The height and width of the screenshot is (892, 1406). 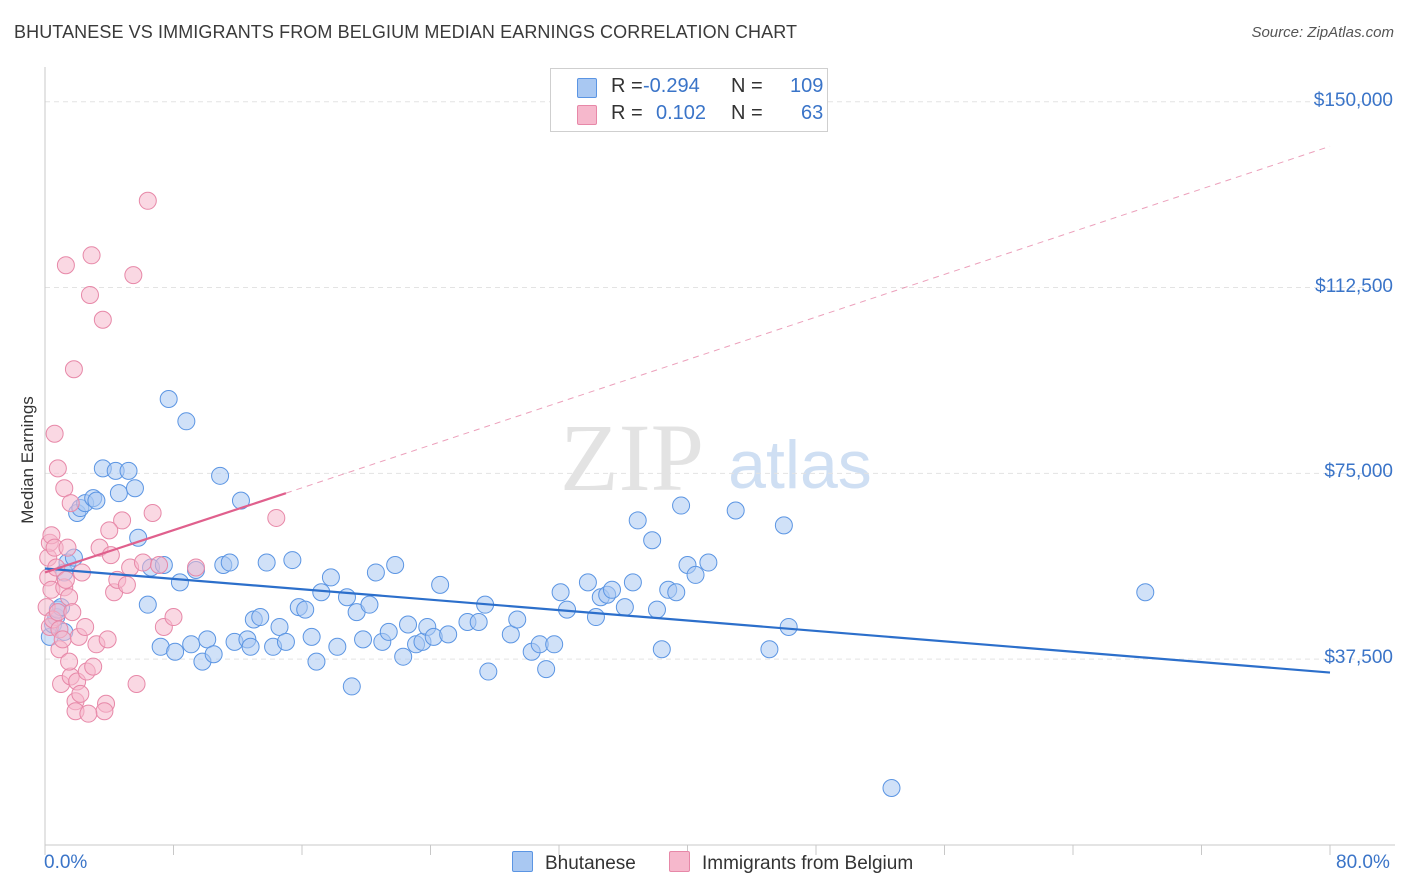 I want to click on bhutanese-trend-line, so click(x=687, y=620).